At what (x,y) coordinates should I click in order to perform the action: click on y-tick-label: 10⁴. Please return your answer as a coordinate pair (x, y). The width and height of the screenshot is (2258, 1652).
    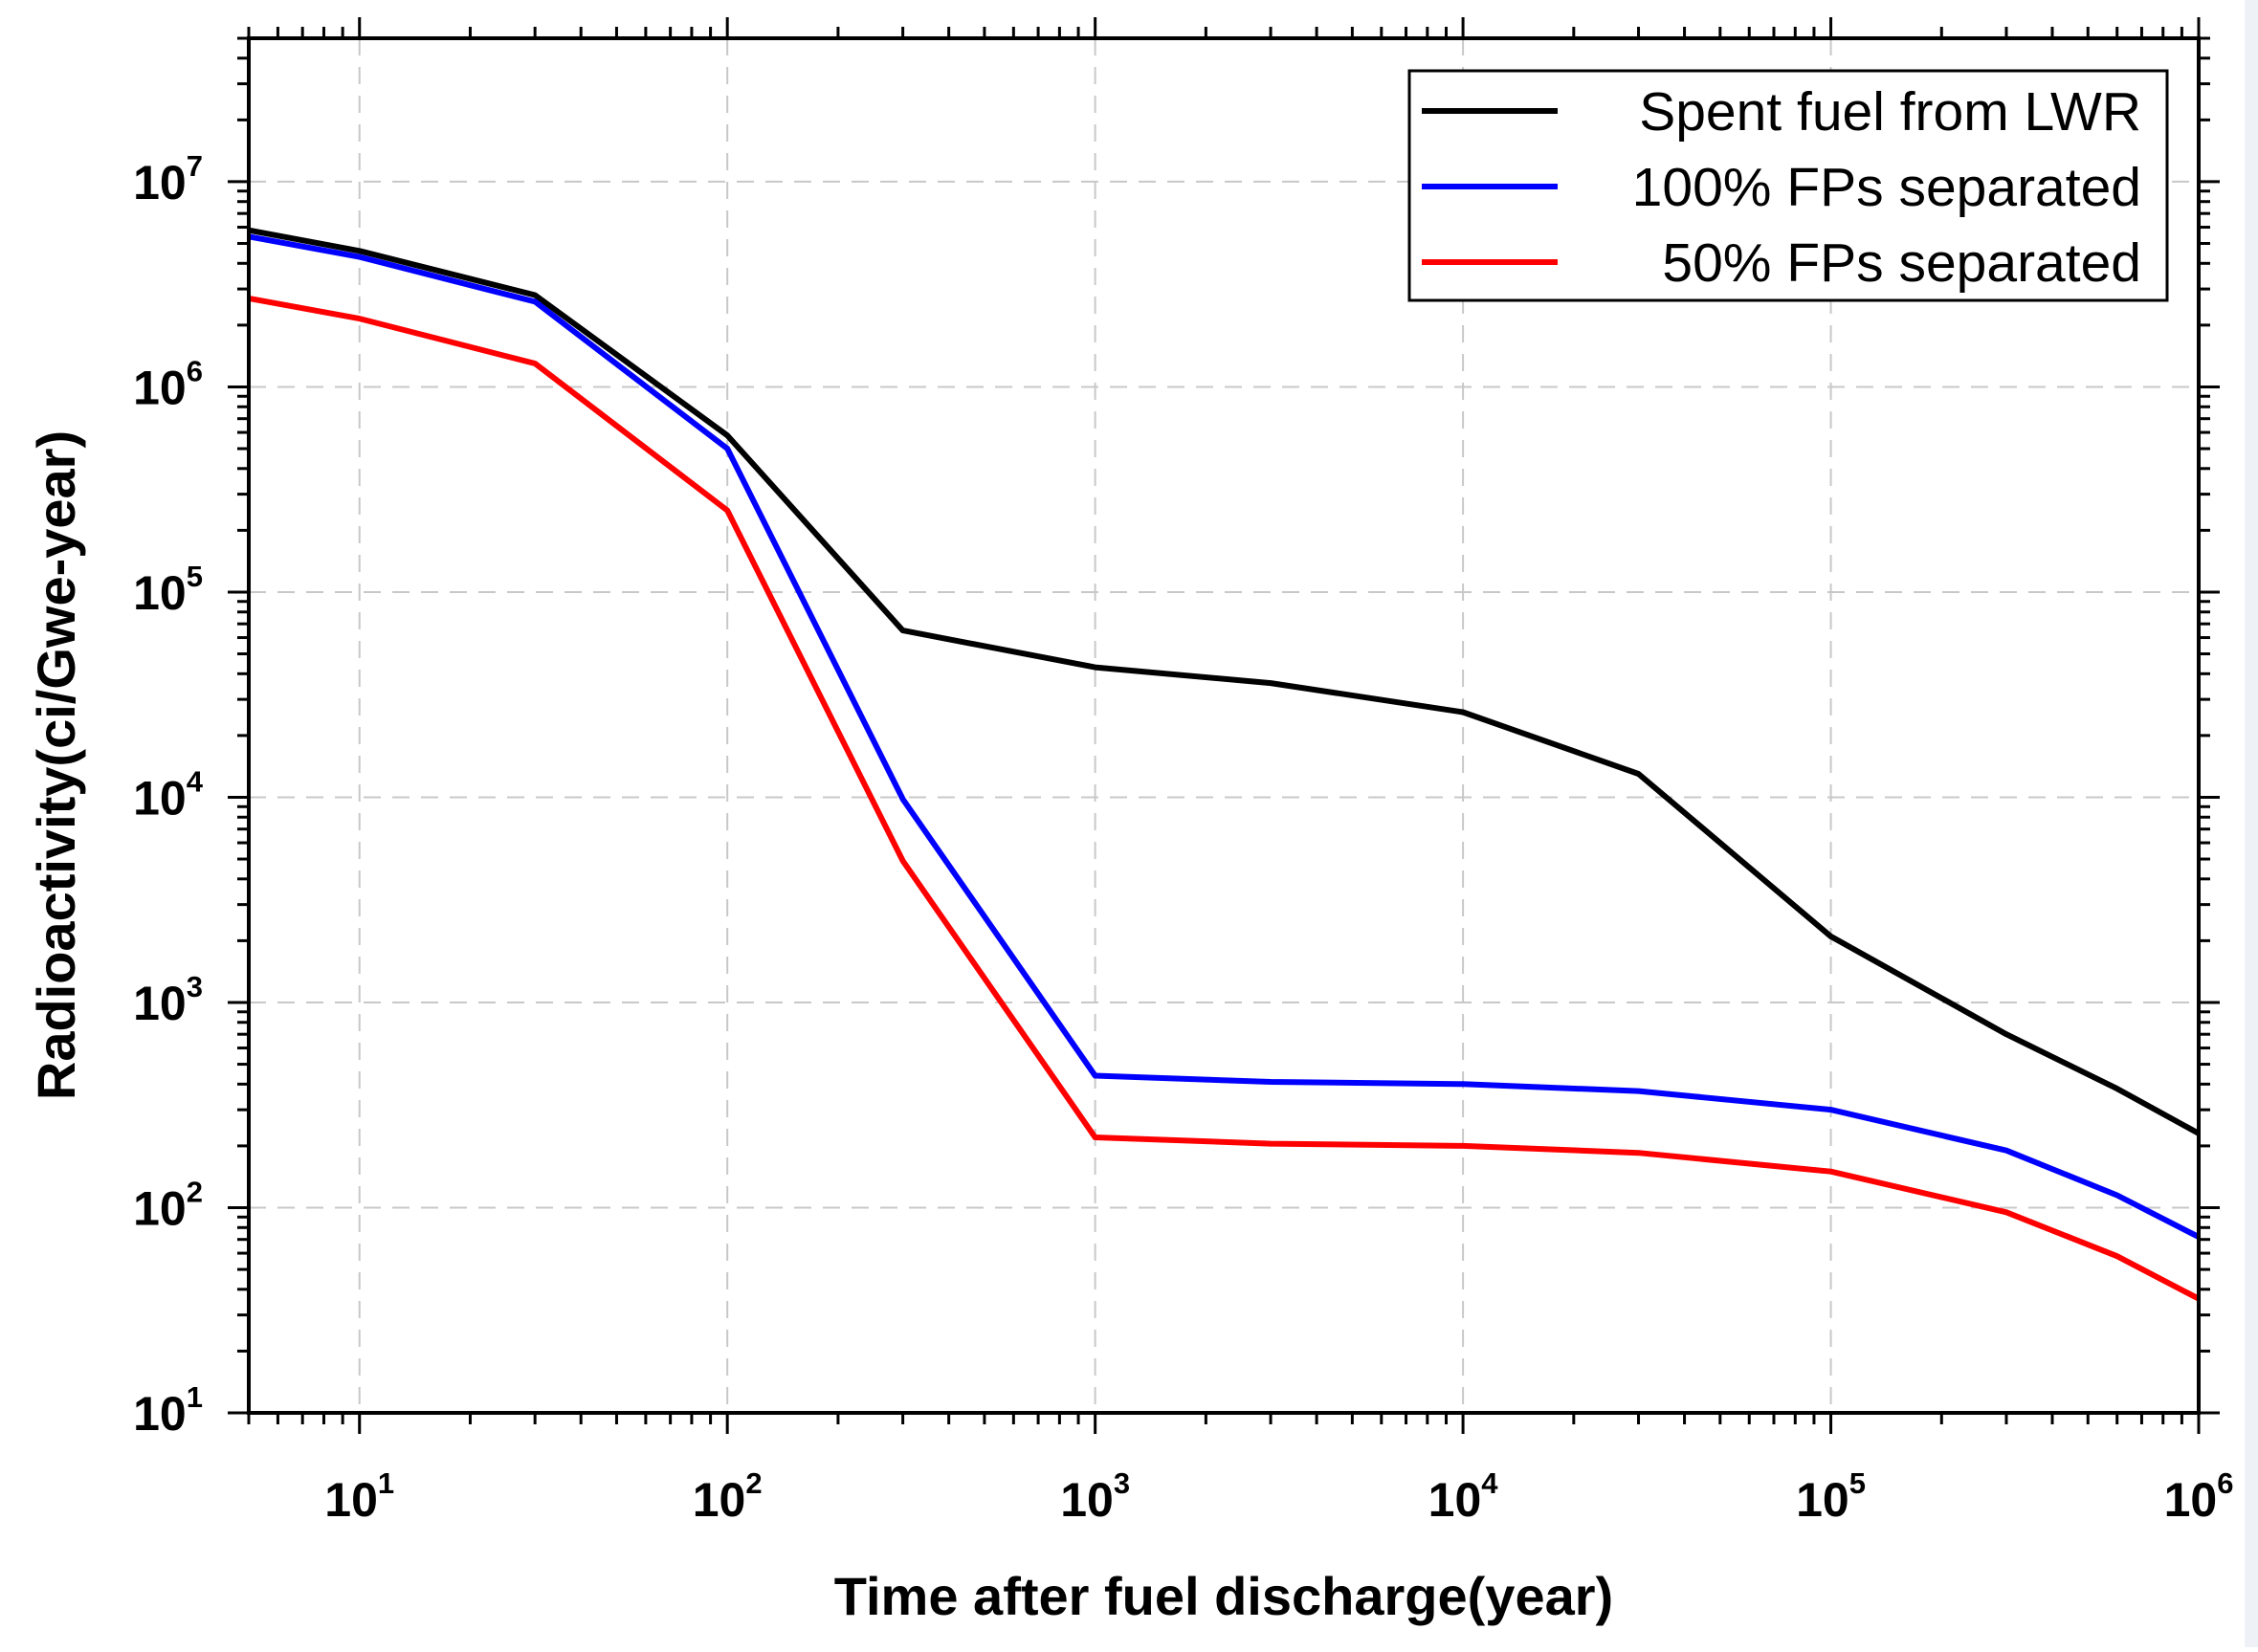
    Looking at the image, I should click on (168, 794).